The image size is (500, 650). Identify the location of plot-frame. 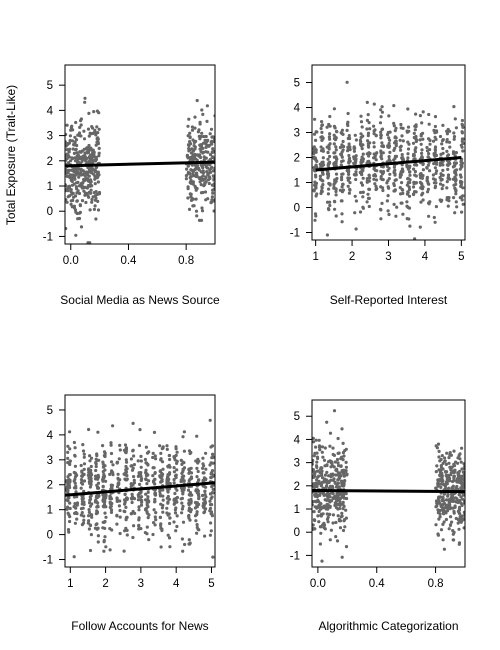
(388, 483).